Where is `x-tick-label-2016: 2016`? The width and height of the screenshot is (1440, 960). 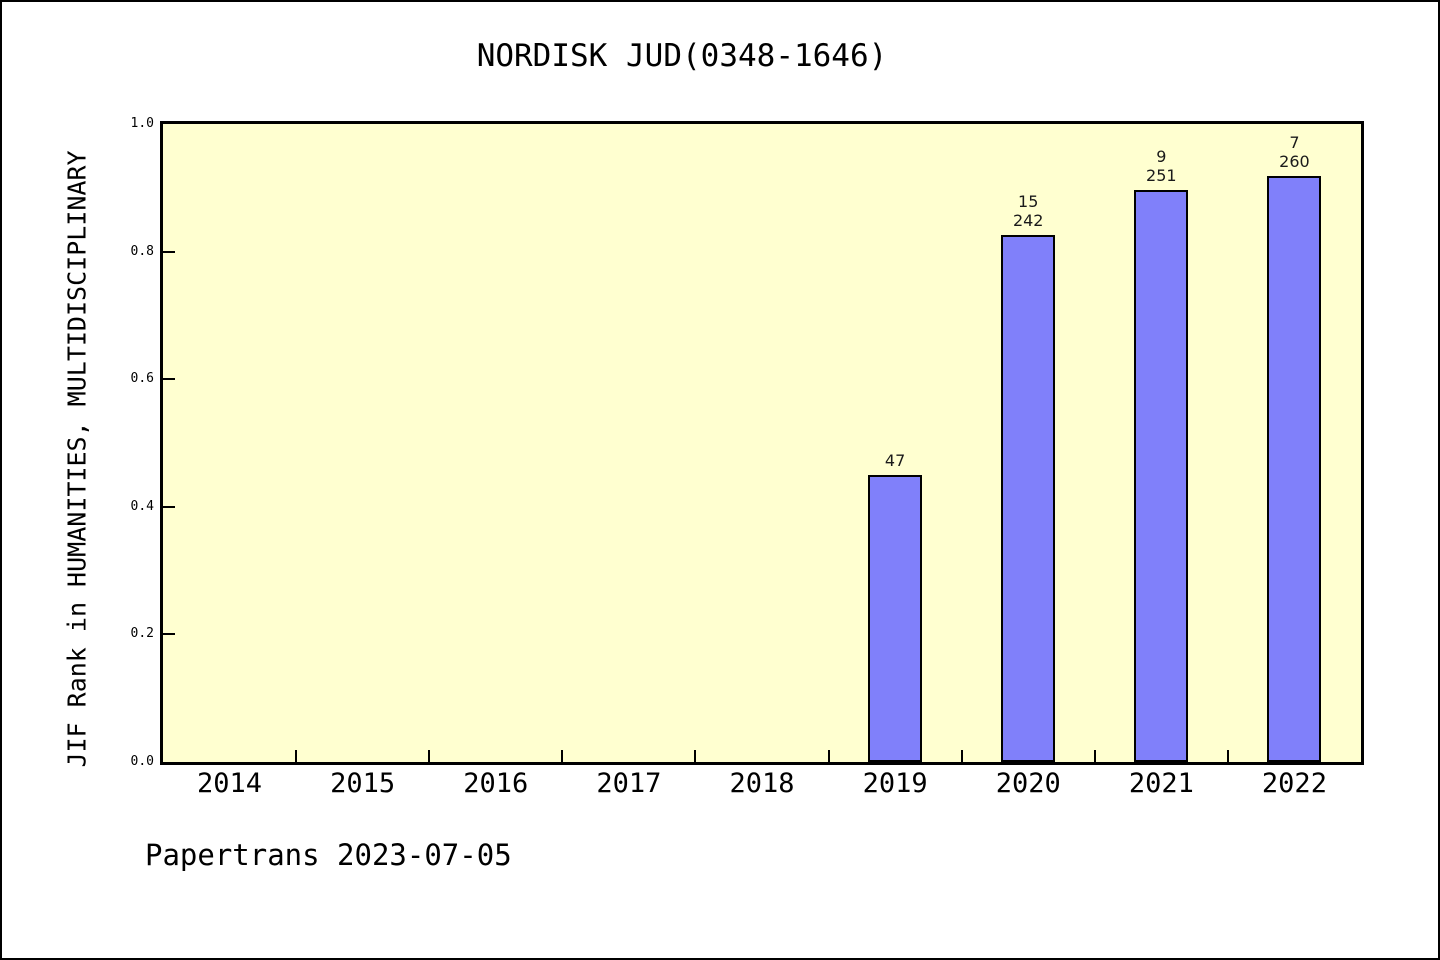 x-tick-label-2016: 2016 is located at coordinates (496, 783).